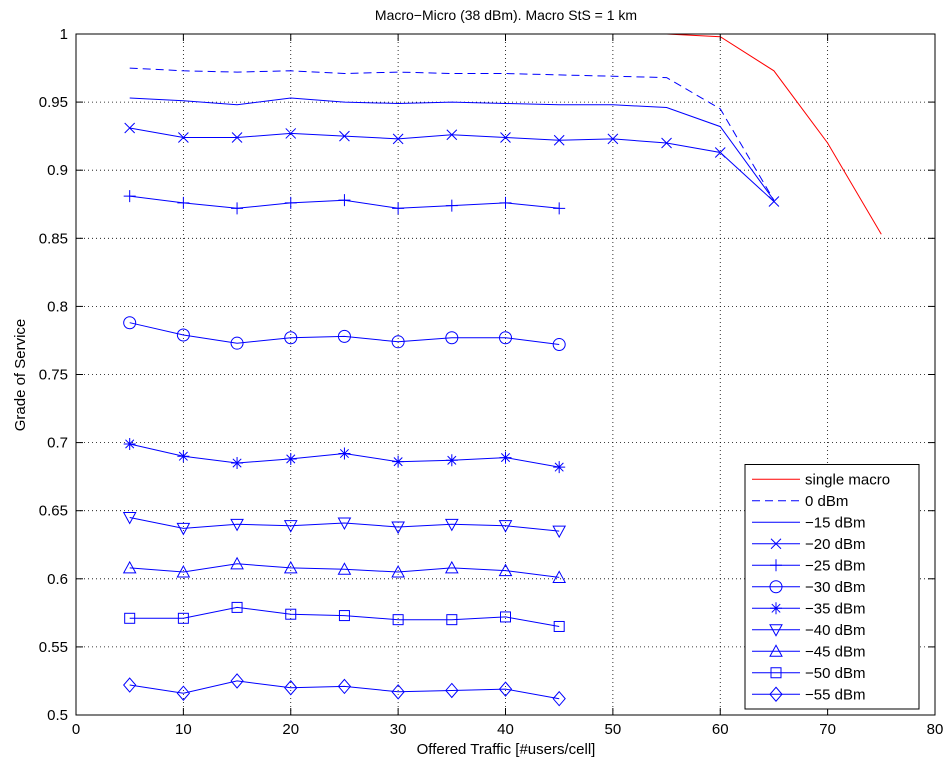  I want to click on y-tick-label: 0.75, so click(53, 375).